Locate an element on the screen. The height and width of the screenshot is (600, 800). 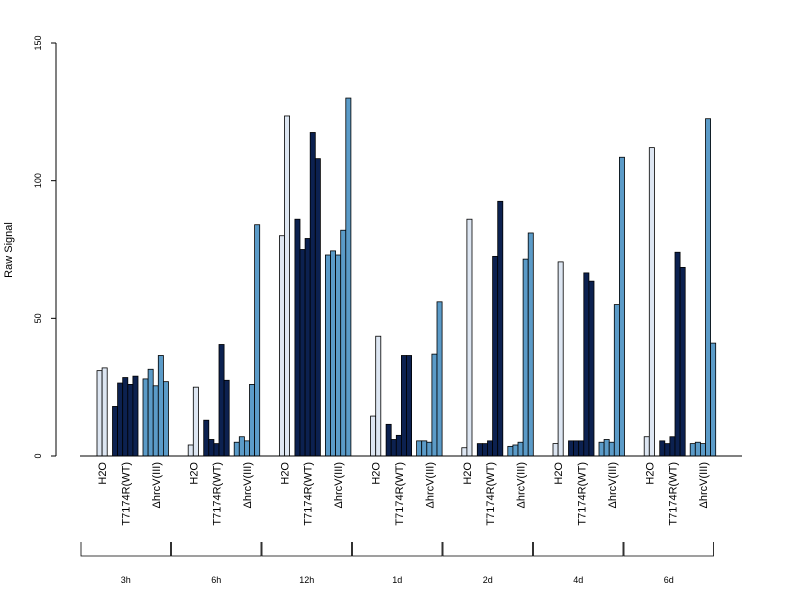
y-tick-label: 50 is located at coordinates (38, 318).